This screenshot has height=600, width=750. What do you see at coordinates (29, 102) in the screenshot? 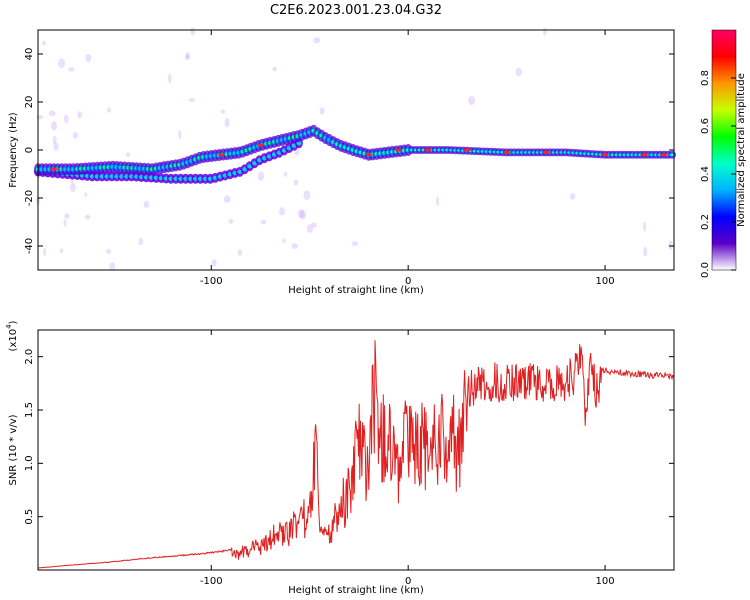
I see `y-tick-label: 20` at bounding box center [29, 102].